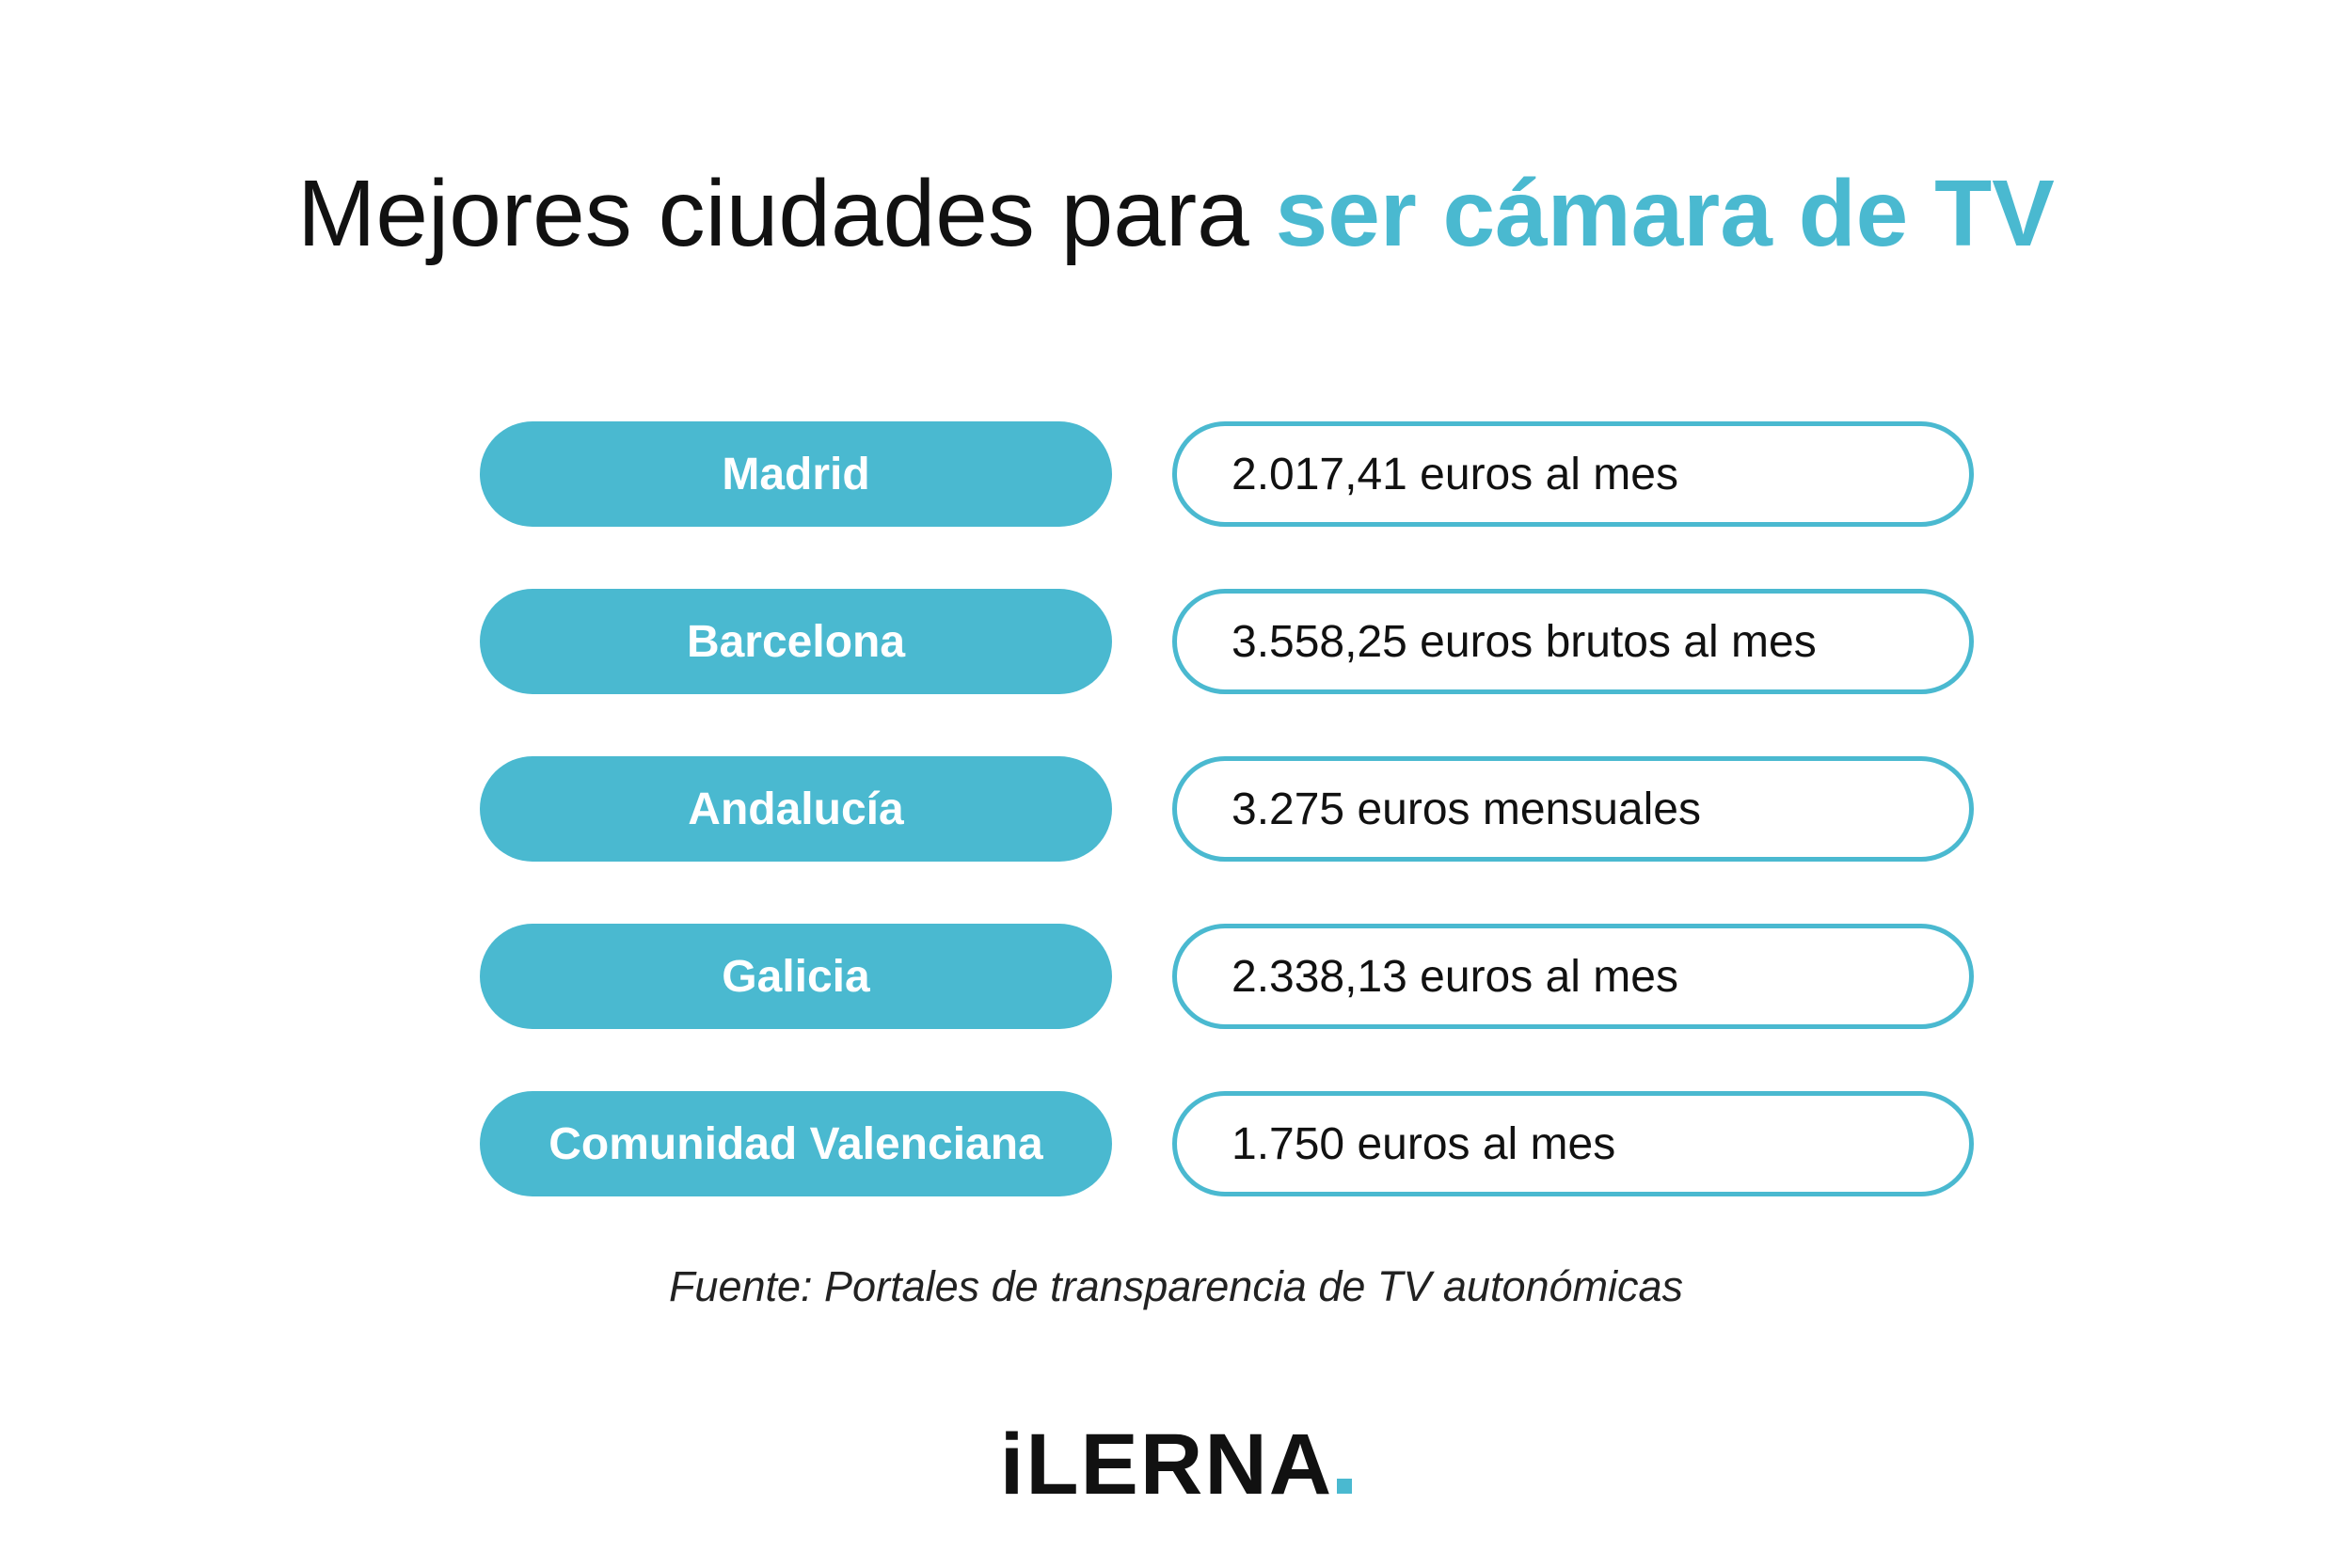 The height and width of the screenshot is (1568, 2352). What do you see at coordinates (773, 213) in the screenshot?
I see `title-plain: Mejores ciudades para` at bounding box center [773, 213].